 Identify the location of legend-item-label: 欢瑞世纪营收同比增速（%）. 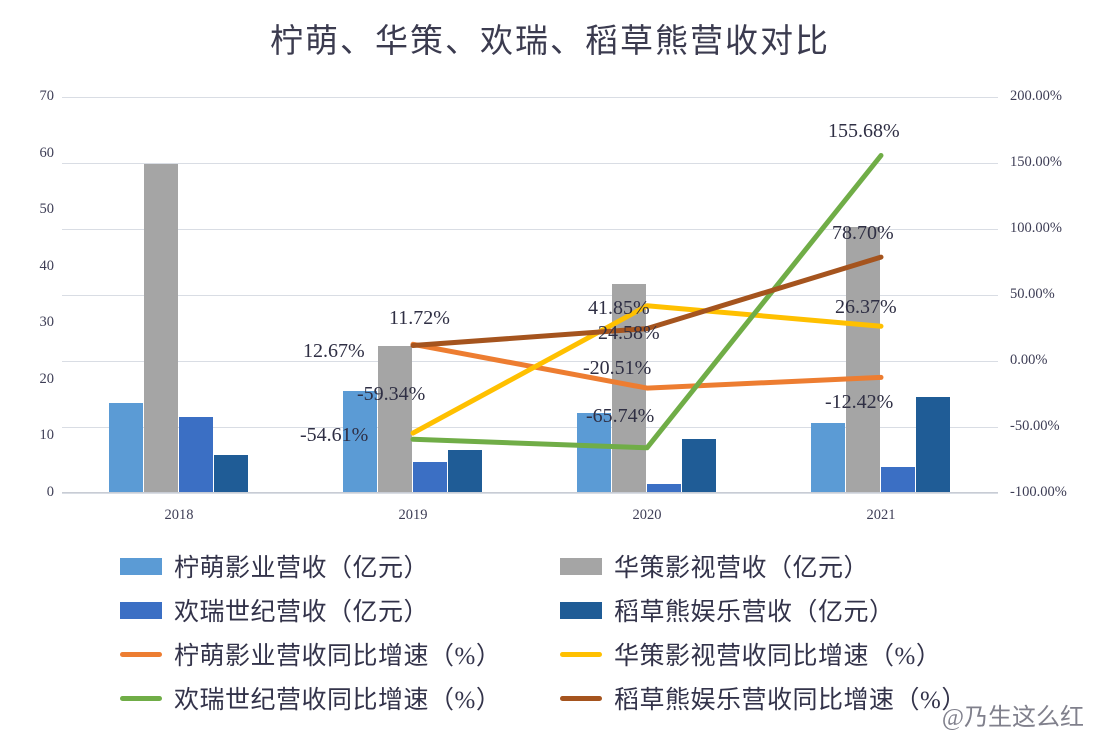
(338, 700).